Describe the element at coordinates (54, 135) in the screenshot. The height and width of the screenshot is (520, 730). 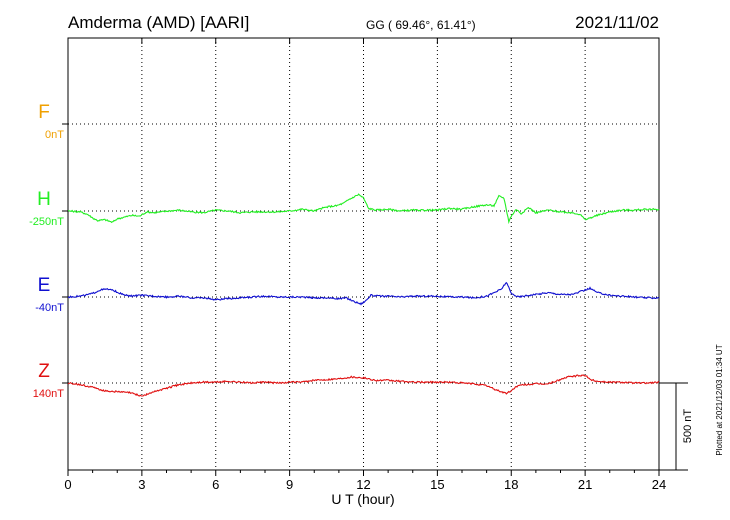
I see `channel-baseline-f: 0nT` at that location.